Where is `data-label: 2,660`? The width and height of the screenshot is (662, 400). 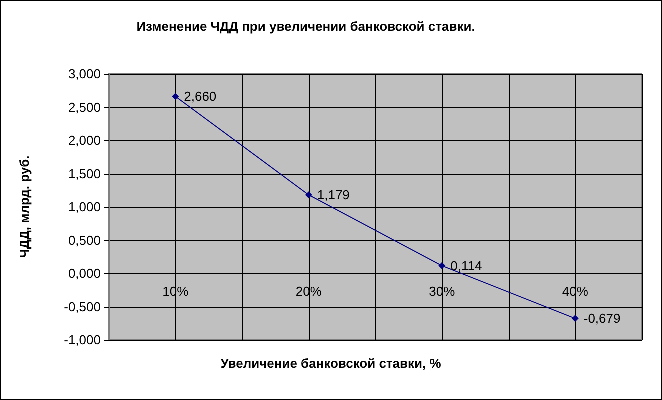
data-label: 2,660 is located at coordinates (200, 96).